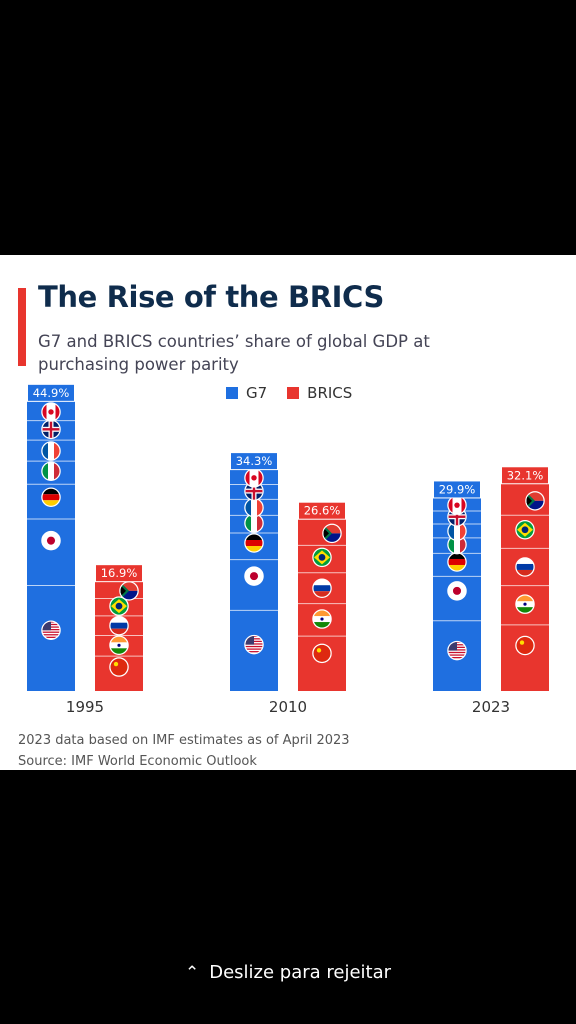  I want to click on legend-item-g7: G7, so click(246, 393).